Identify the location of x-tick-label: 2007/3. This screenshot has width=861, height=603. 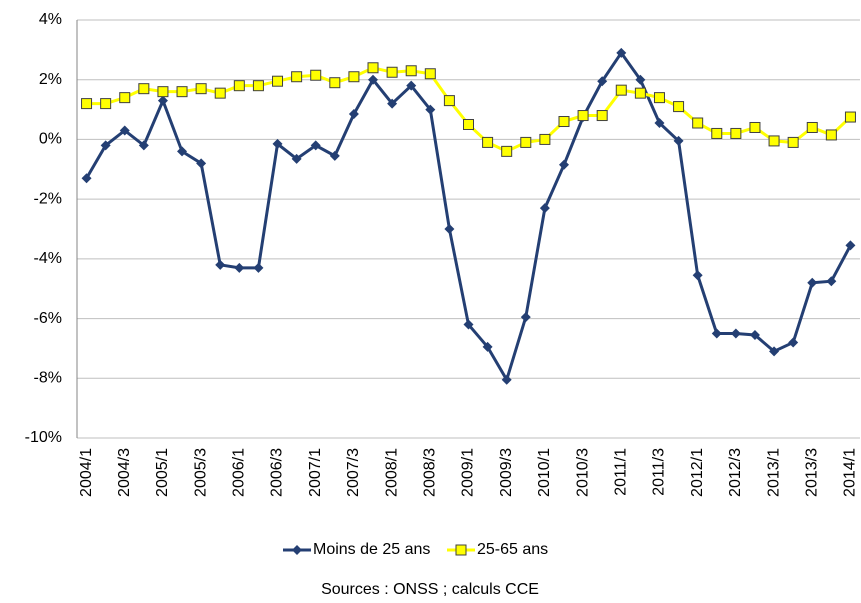
(353, 472).